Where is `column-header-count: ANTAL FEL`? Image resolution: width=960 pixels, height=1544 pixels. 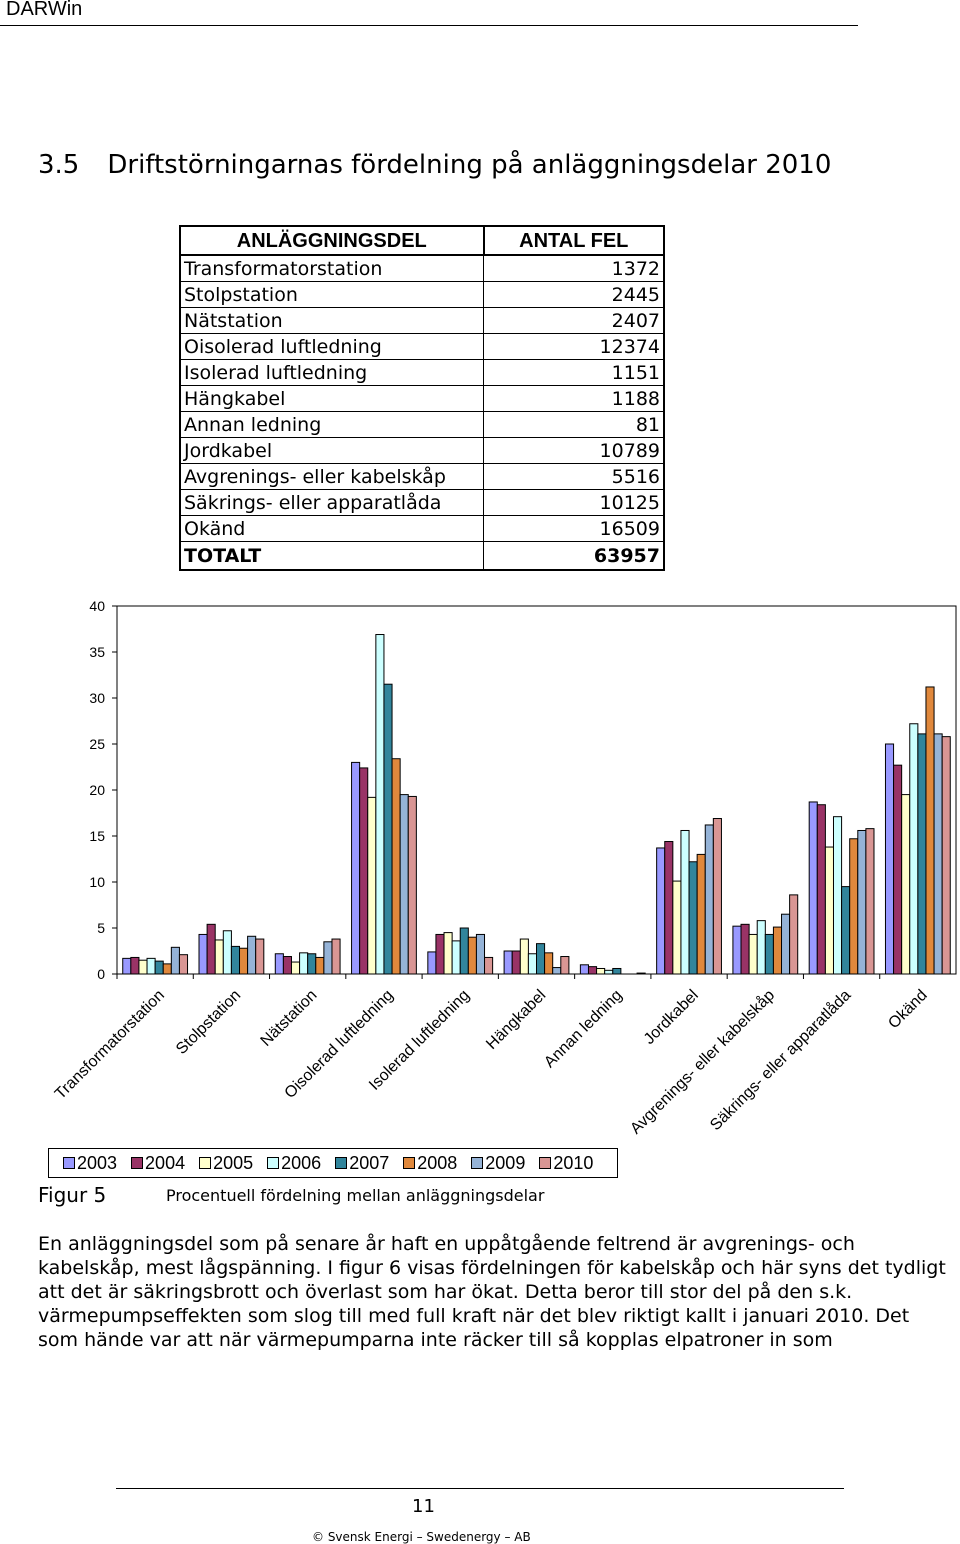
column-header-count: ANTAL FEL is located at coordinates (573, 240).